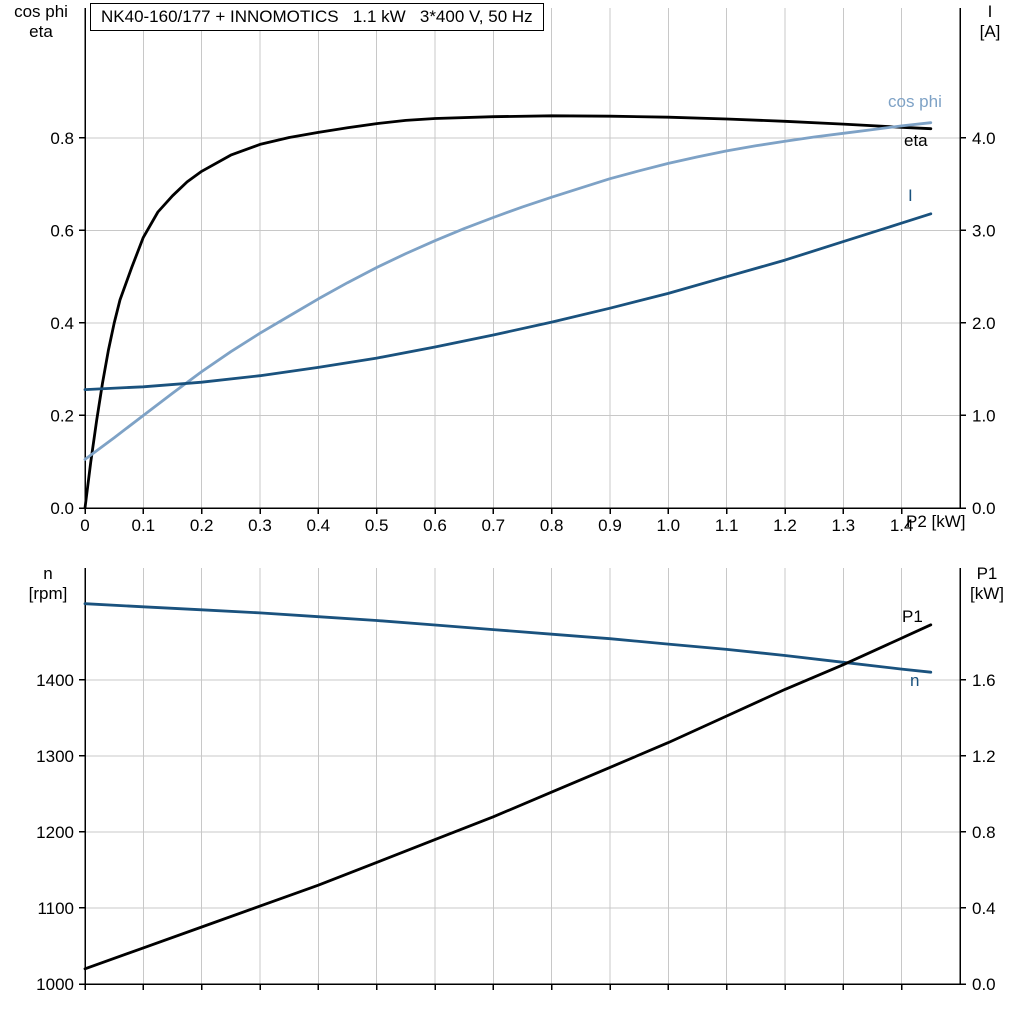 The height and width of the screenshot is (1024, 1024). Describe the element at coordinates (55, 680) in the screenshot. I see `y-left-tick-label: 1400` at that location.